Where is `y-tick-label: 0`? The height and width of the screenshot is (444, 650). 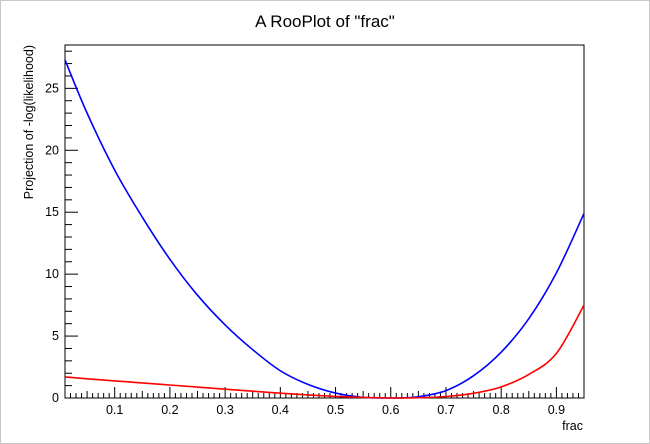
y-tick-label: 0 is located at coordinates (55, 398).